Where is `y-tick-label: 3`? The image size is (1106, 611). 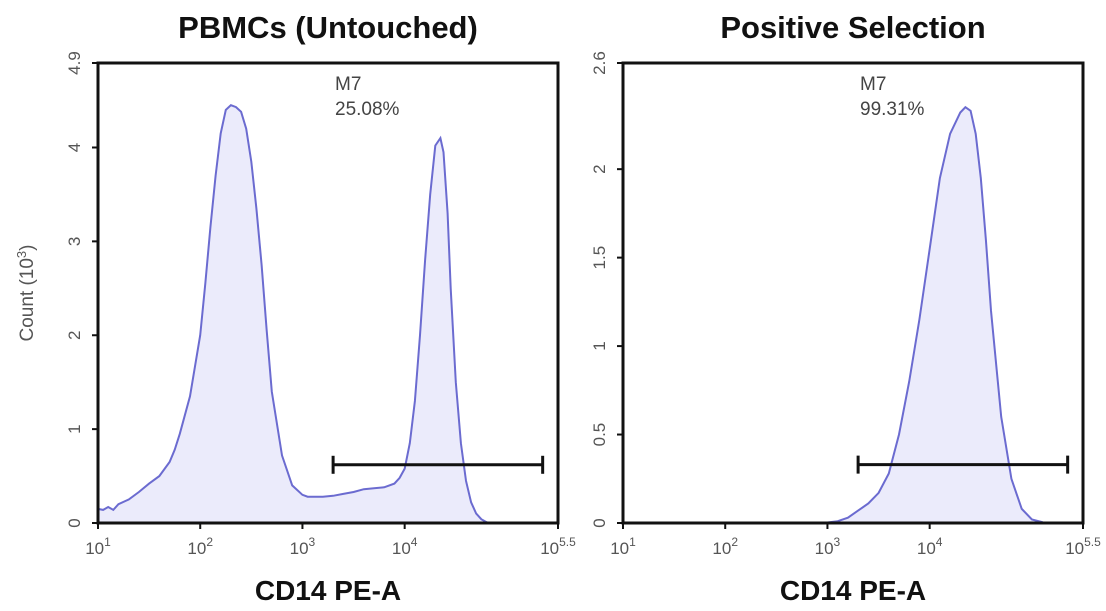 y-tick-label: 3 is located at coordinates (74, 241).